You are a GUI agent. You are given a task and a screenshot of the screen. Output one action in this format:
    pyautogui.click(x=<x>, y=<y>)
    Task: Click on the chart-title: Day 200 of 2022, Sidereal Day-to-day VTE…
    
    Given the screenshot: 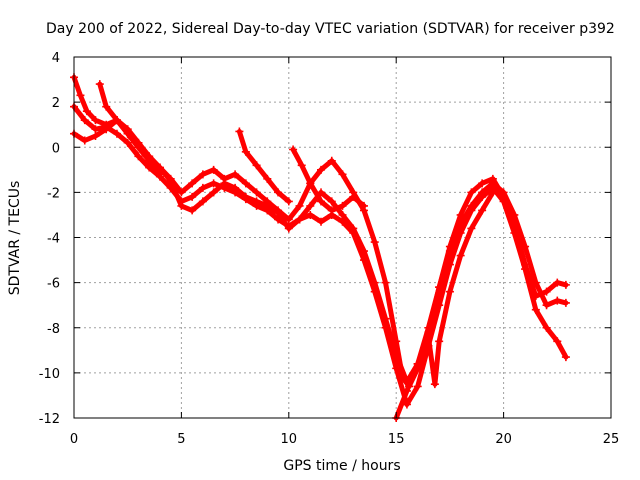 What is the action you would take?
    pyautogui.click(x=330, y=29)
    